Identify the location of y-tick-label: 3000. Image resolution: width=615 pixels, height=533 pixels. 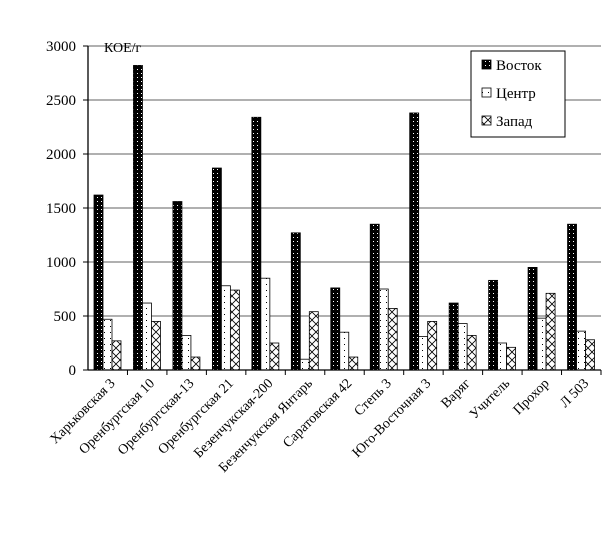
(61, 47).